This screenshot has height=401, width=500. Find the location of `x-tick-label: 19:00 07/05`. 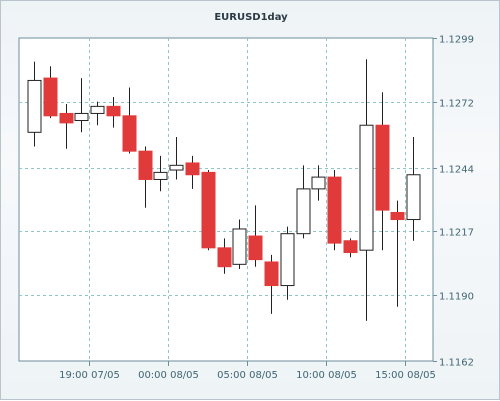

x-tick-label: 19:00 07/05 is located at coordinates (89, 375).